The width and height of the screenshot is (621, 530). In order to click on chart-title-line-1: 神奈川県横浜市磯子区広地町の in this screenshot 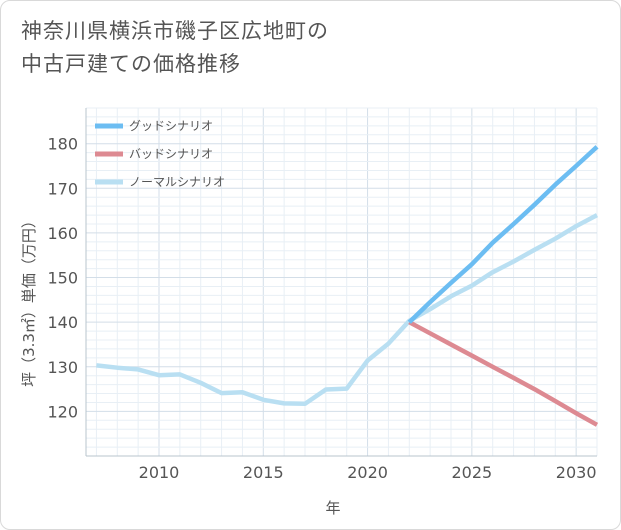, I will do `click(175, 31)`.